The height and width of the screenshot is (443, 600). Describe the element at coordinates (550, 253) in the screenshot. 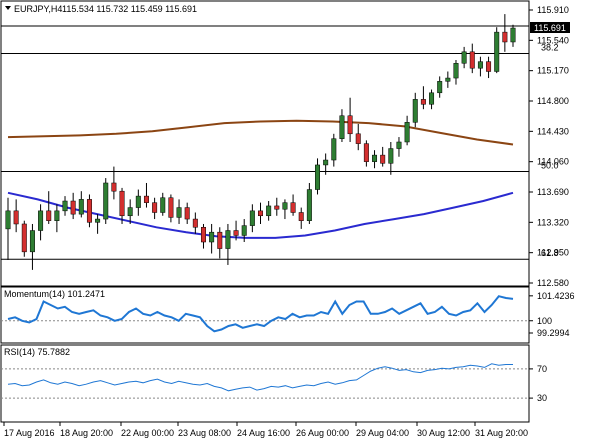

I see `fib-label-2: 61.8` at that location.